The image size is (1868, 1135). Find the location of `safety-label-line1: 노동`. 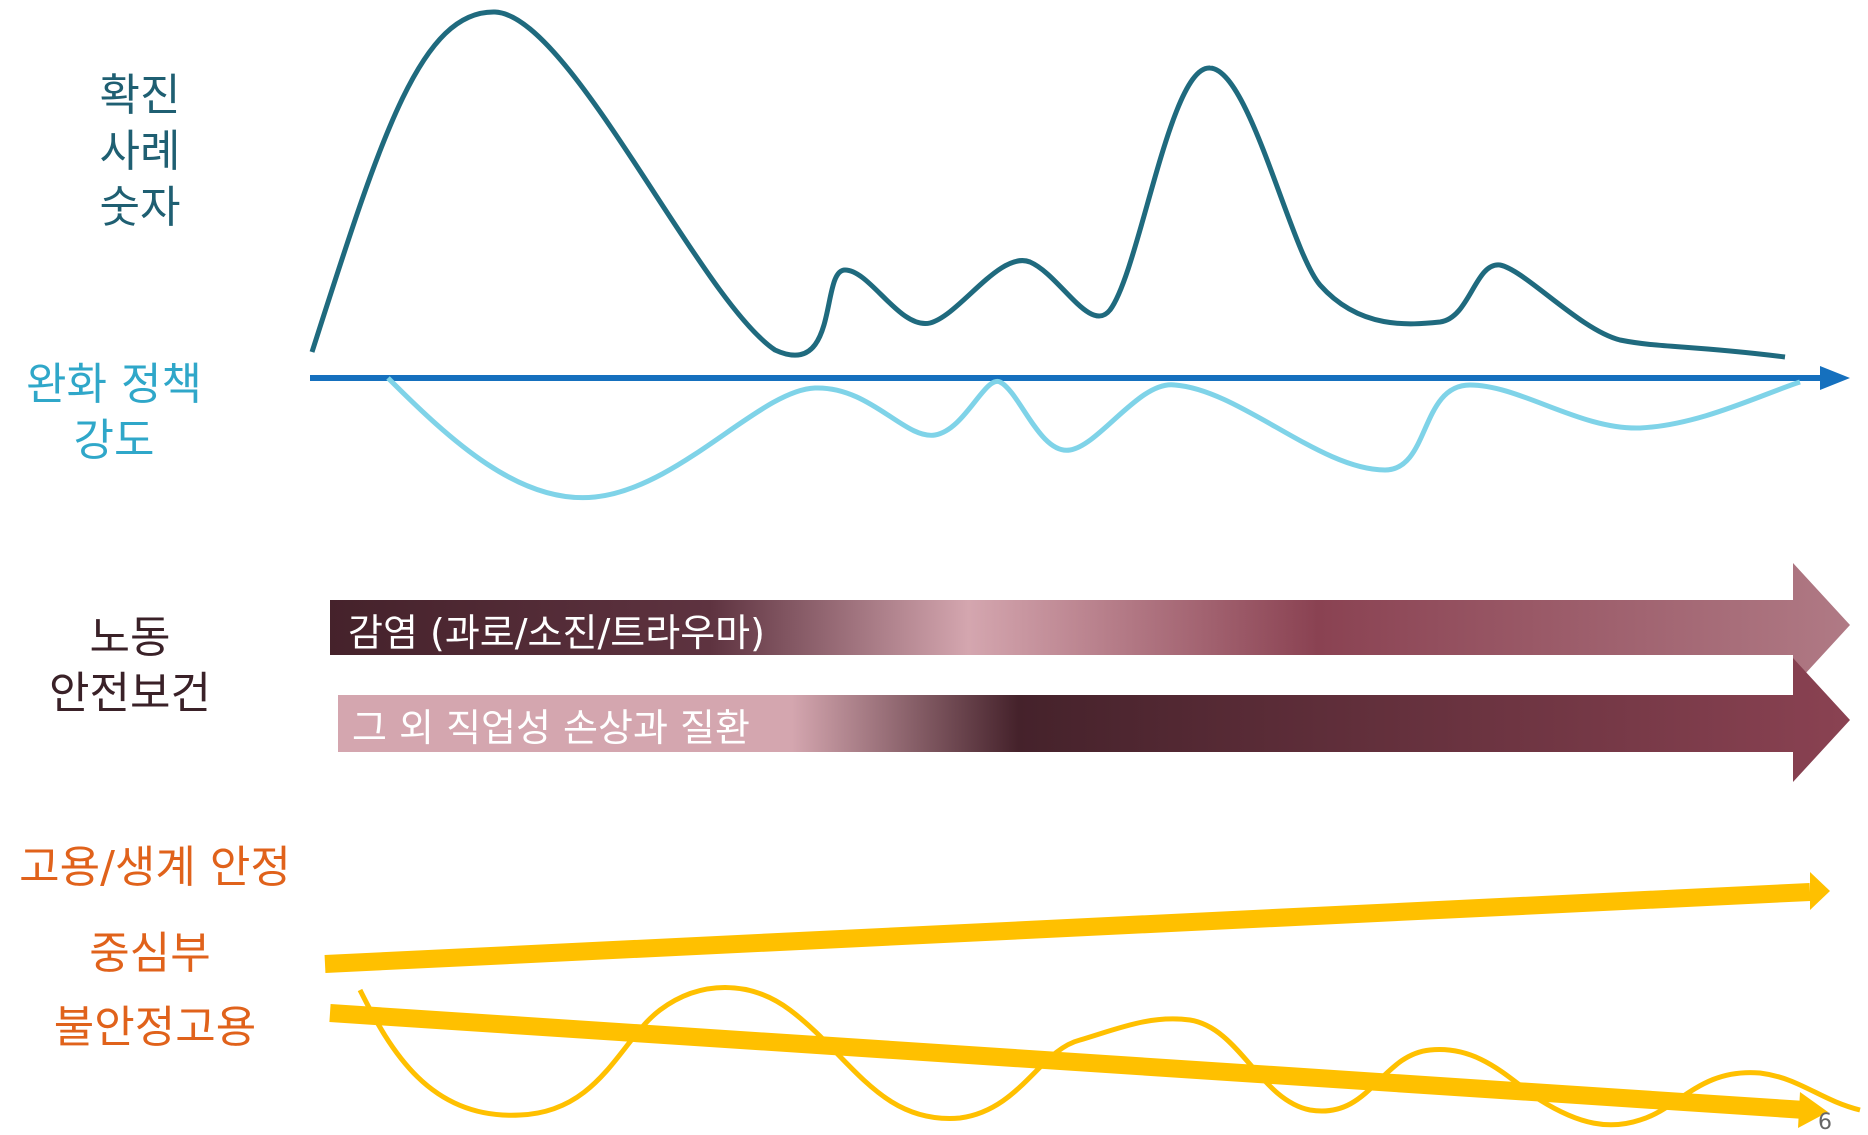

safety-label-line1: 노동 is located at coordinates (130, 637).